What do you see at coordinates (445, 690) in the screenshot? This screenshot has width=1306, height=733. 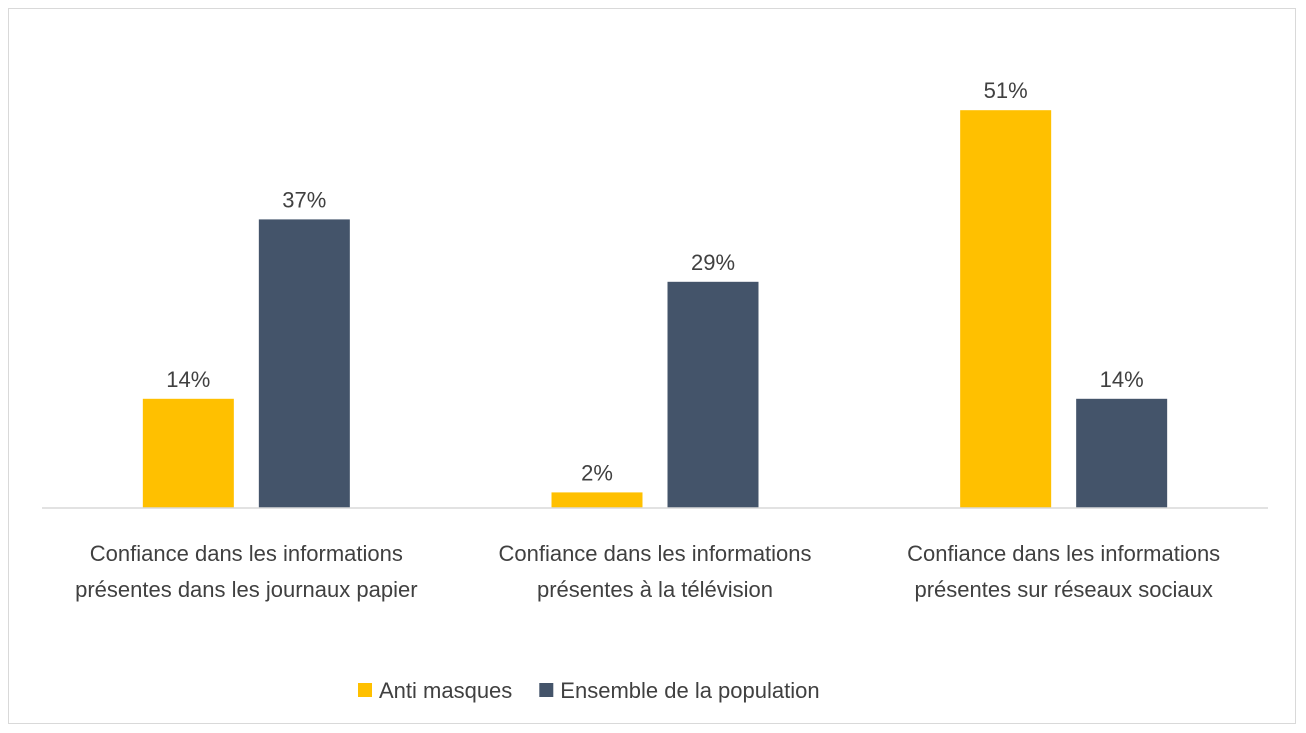 I see `legend-label: Anti masques` at bounding box center [445, 690].